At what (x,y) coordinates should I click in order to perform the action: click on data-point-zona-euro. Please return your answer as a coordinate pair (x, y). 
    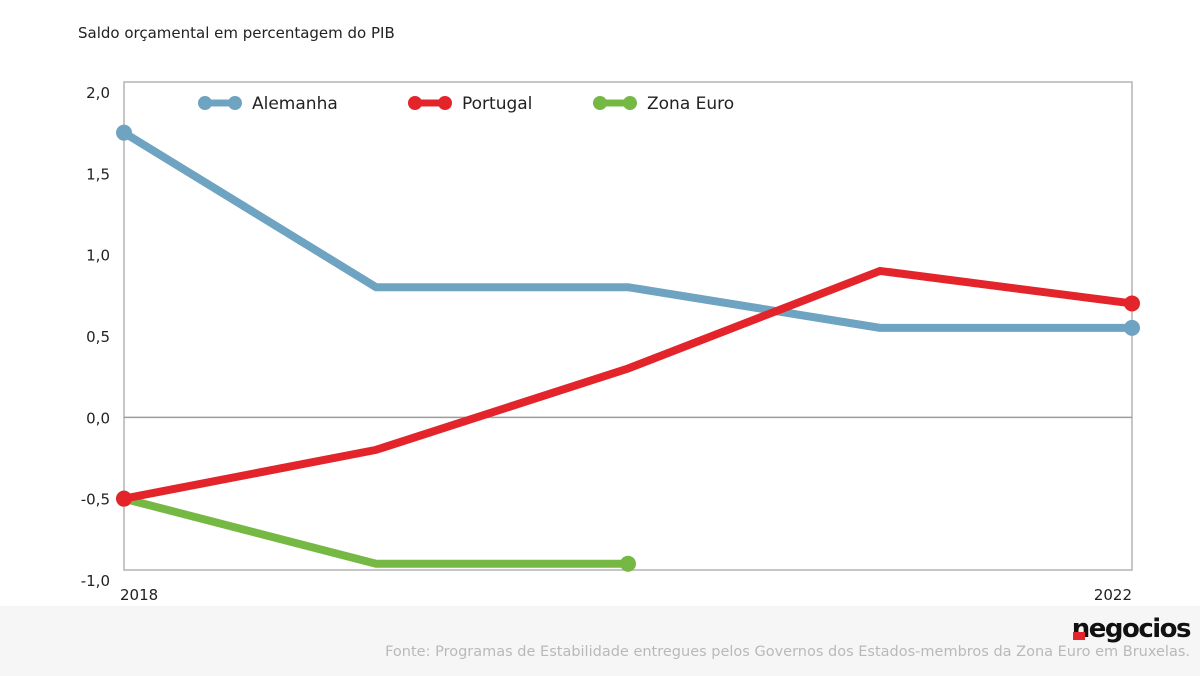
    Looking at the image, I should click on (628, 563).